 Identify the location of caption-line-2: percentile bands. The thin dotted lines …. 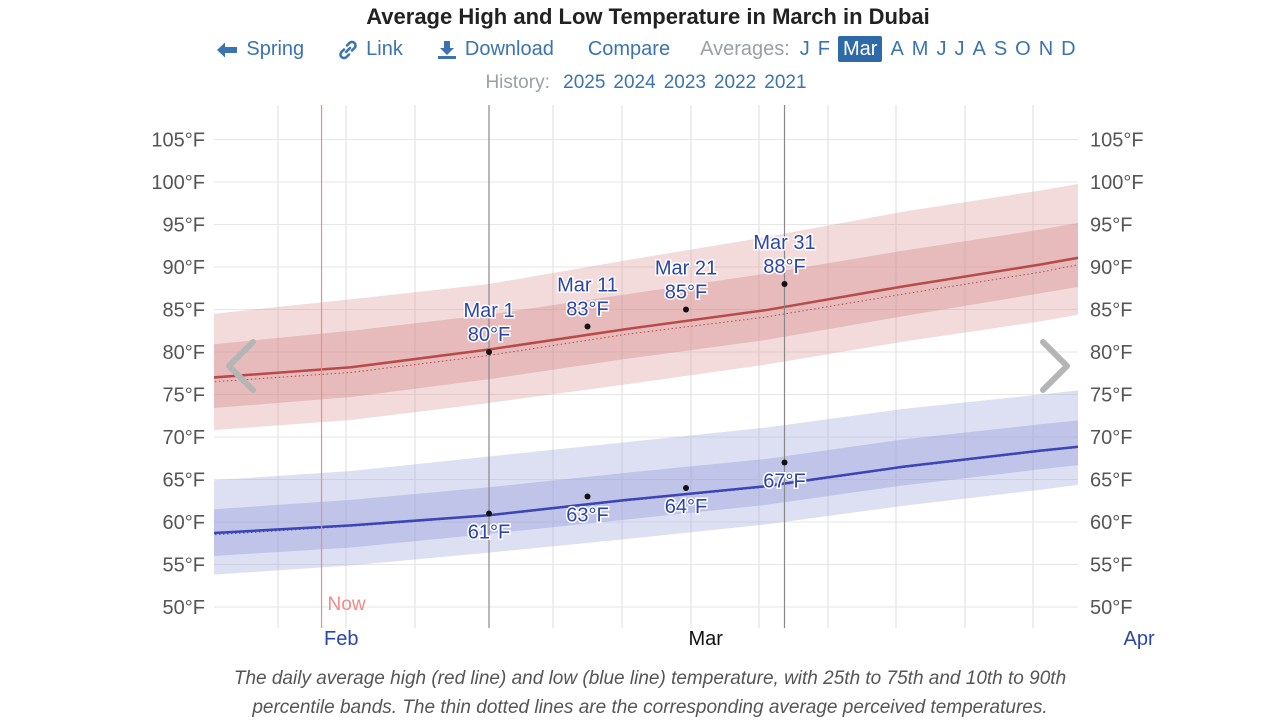
(650, 707).